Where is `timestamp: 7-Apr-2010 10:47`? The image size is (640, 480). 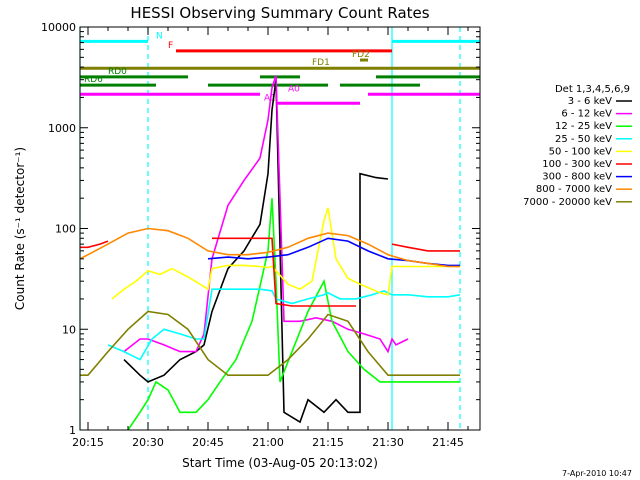 timestamp: 7-Apr-2010 10:47 is located at coordinates (597, 473).